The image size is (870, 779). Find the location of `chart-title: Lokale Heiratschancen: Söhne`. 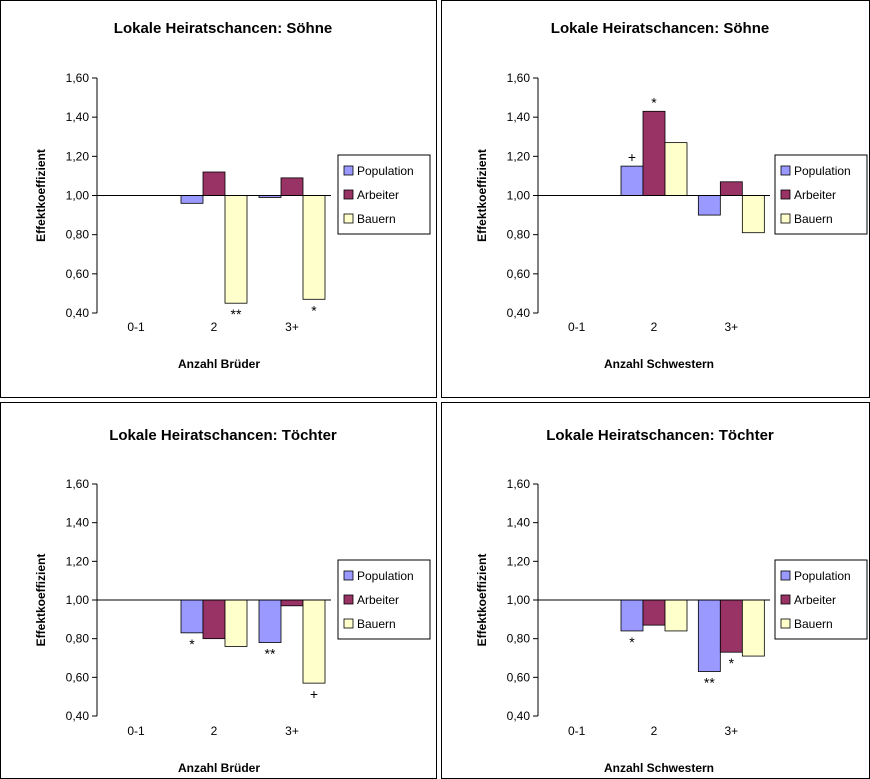

chart-title: Lokale Heiratschancen: Söhne is located at coordinates (660, 28).